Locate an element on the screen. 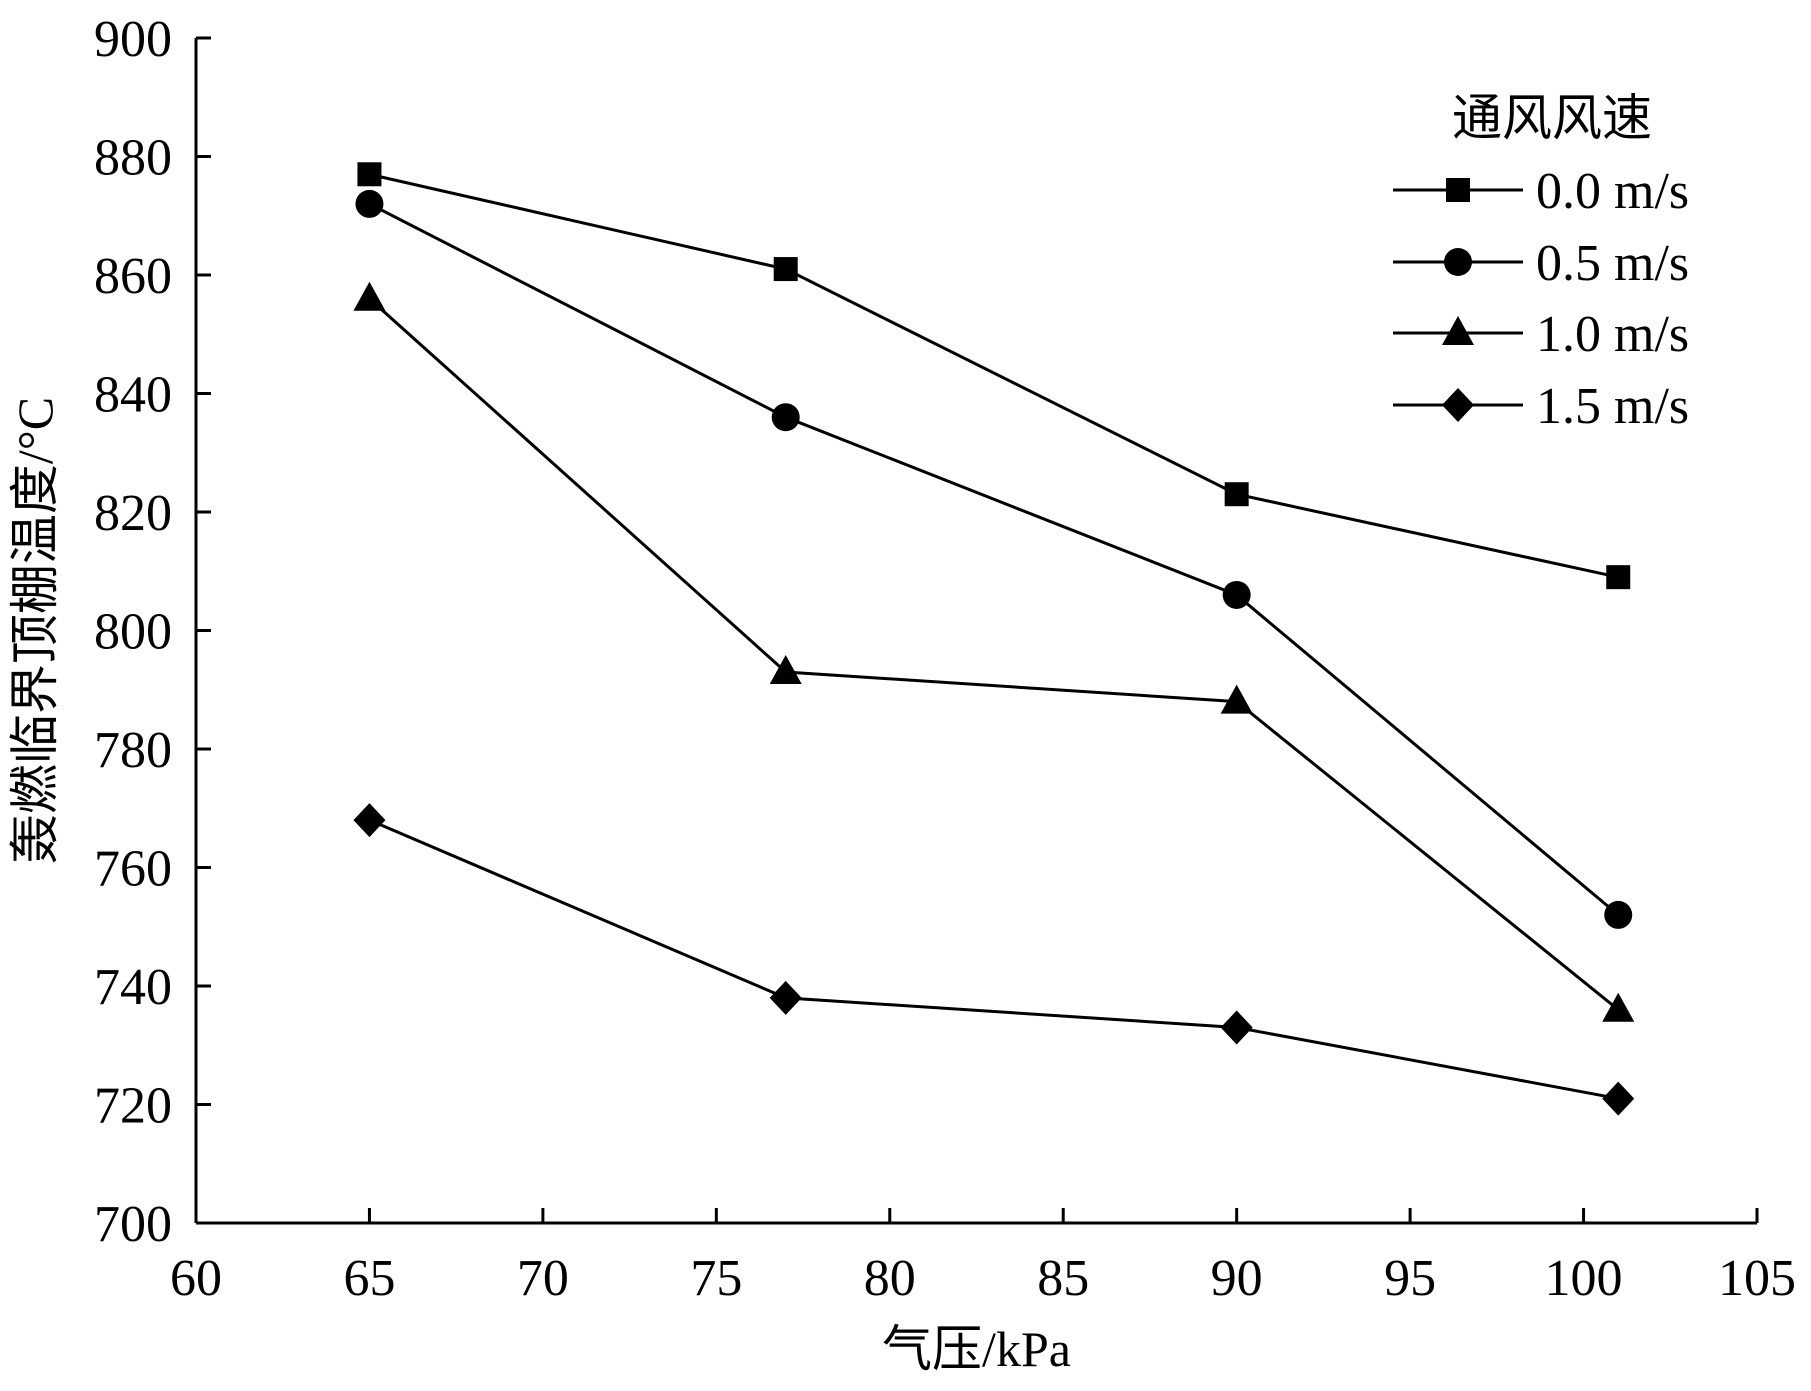 The height and width of the screenshot is (1391, 1811). legend-item: 1.0 m/s is located at coordinates (1541, 334).